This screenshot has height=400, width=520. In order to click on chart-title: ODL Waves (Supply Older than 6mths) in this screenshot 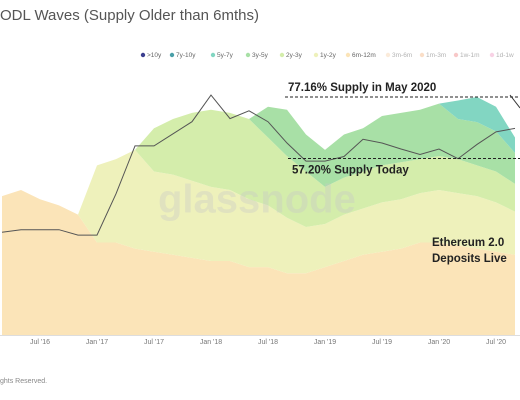, I will do `click(129, 15)`.